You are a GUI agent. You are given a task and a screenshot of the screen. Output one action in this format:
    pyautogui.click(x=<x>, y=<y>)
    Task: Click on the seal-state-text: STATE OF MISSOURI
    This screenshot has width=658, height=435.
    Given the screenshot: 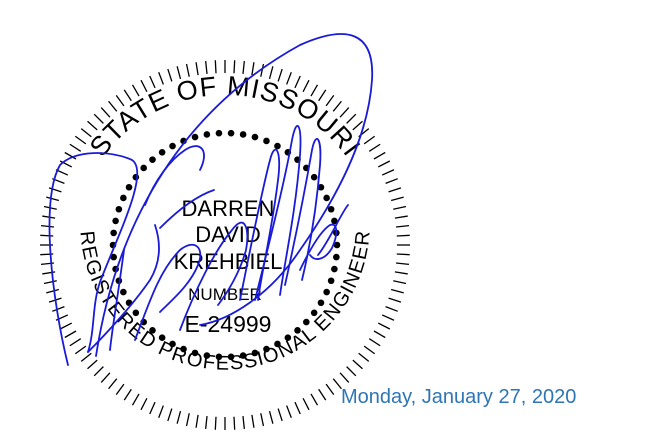 What is the action you would take?
    pyautogui.click(x=225, y=116)
    